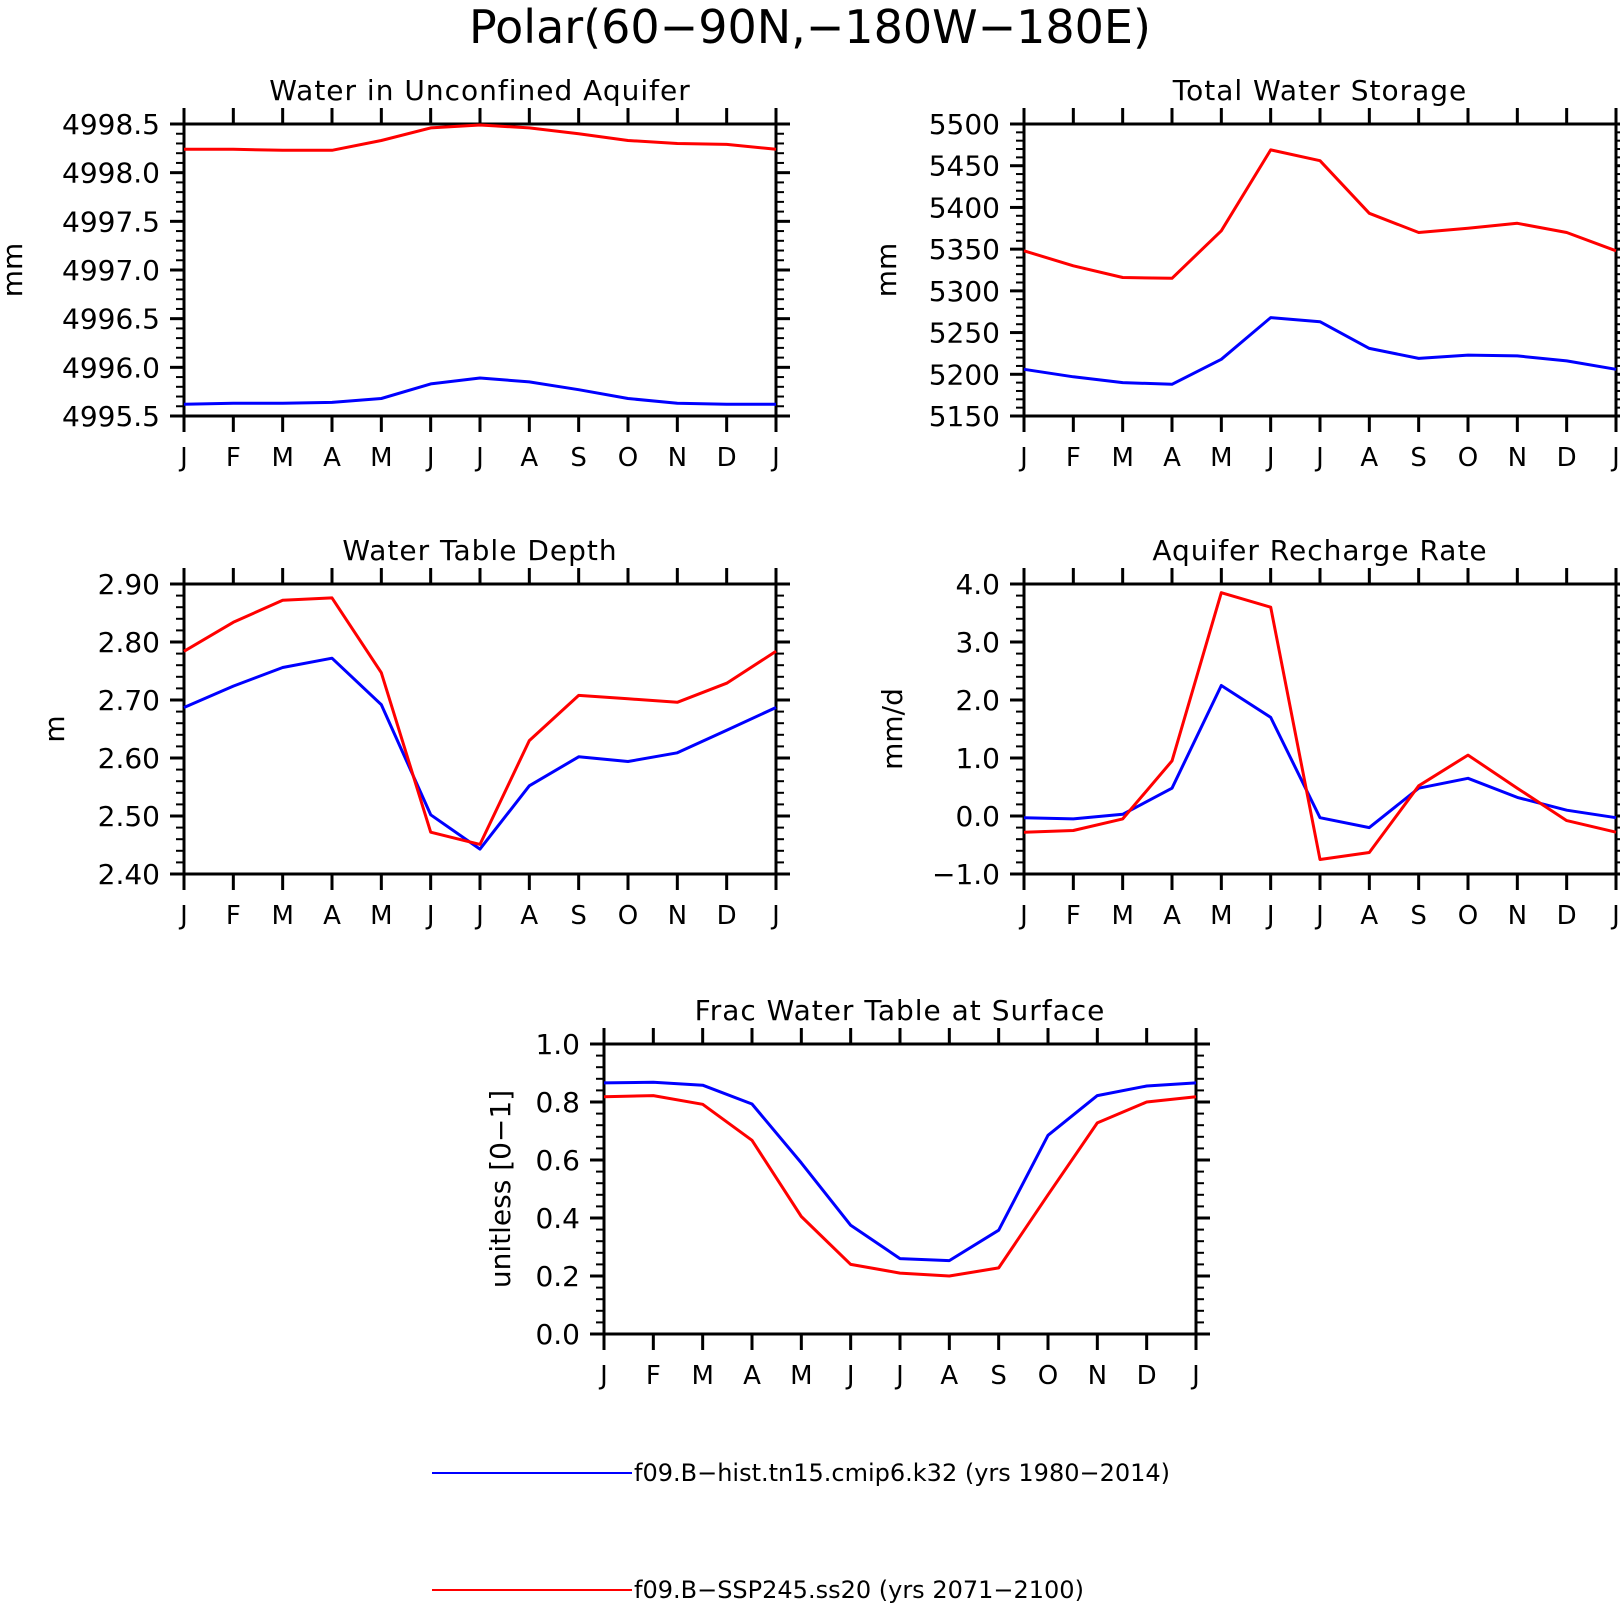 This screenshot has height=1605, width=1620. What do you see at coordinates (810, 27) in the screenshot?
I see `figure-title: Polar(60−90N,−180W−180E)` at bounding box center [810, 27].